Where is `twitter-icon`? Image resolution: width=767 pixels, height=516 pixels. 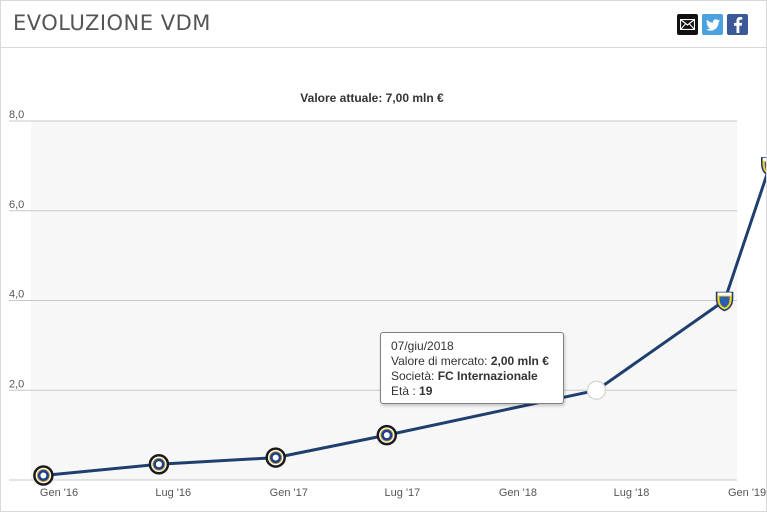
twitter-icon is located at coordinates (712, 24).